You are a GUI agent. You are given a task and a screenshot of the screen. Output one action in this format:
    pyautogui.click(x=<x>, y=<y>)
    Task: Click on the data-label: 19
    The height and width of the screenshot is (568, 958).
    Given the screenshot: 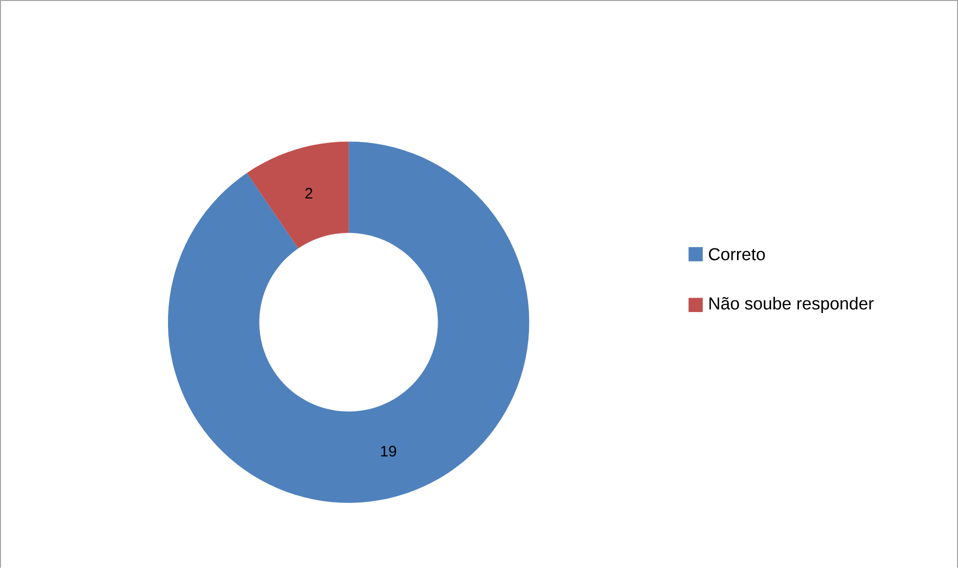 What is the action you would take?
    pyautogui.click(x=388, y=451)
    